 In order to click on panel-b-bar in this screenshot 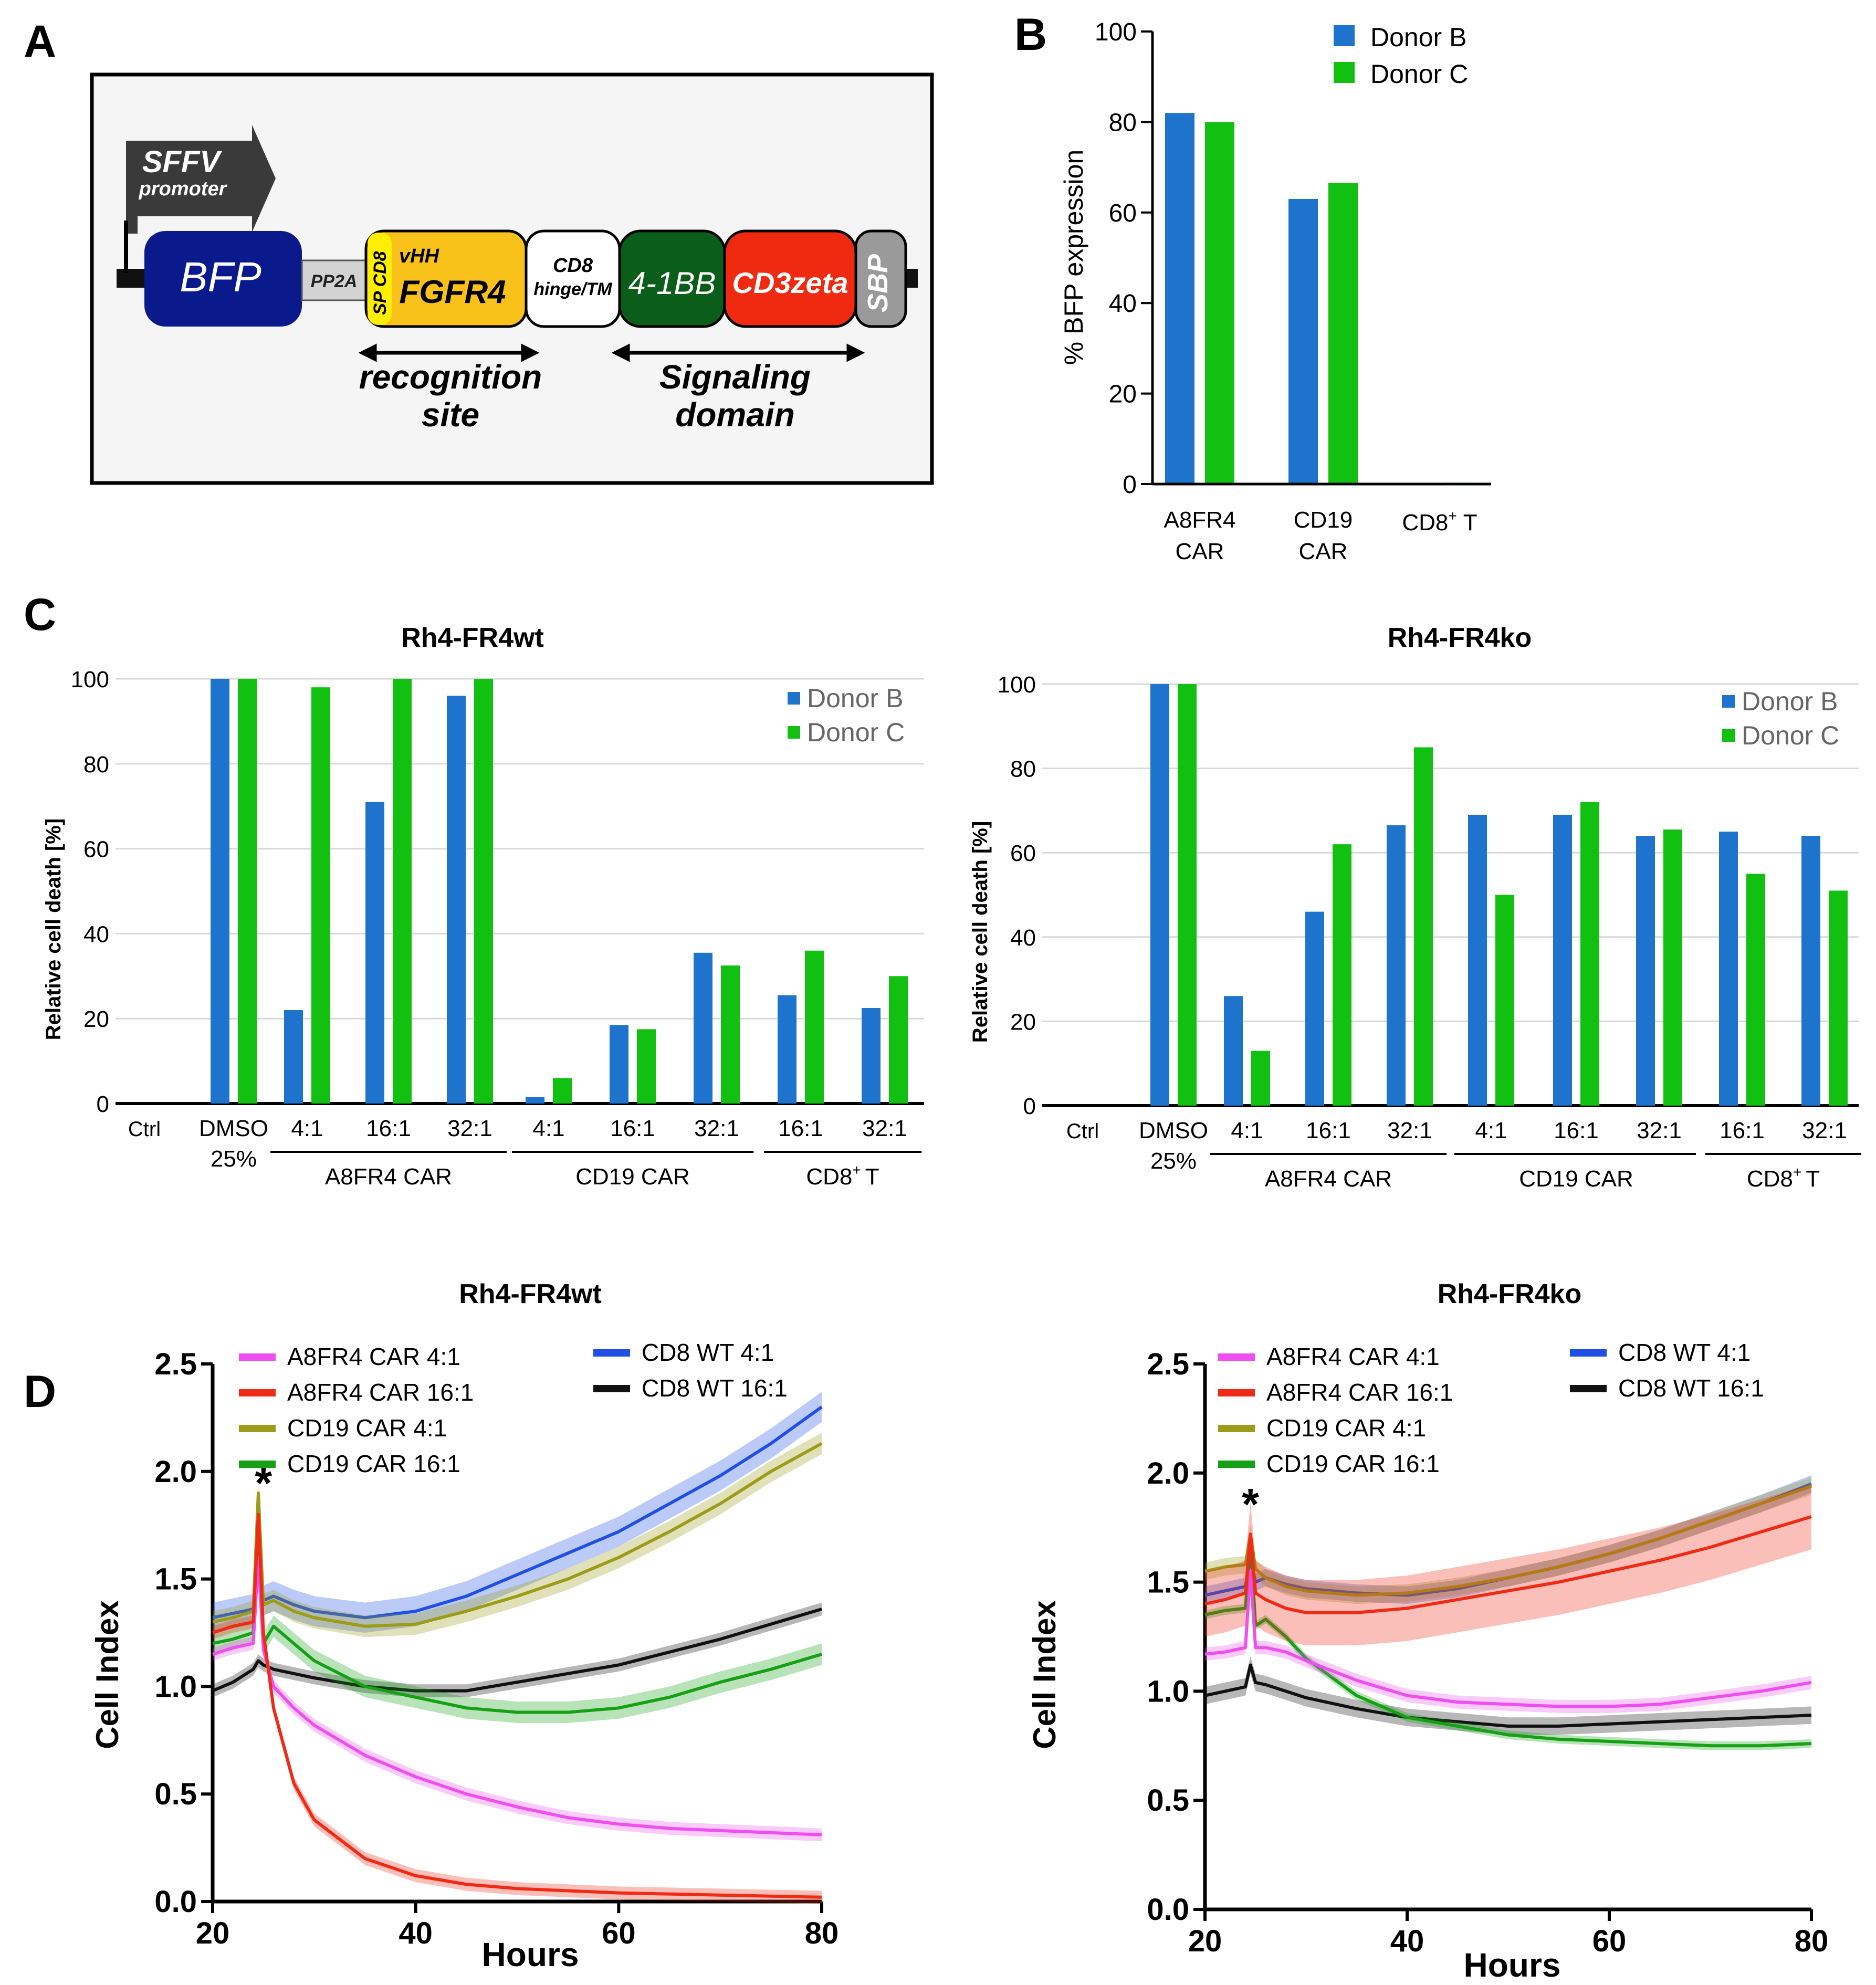, I will do `click(1303, 341)`.